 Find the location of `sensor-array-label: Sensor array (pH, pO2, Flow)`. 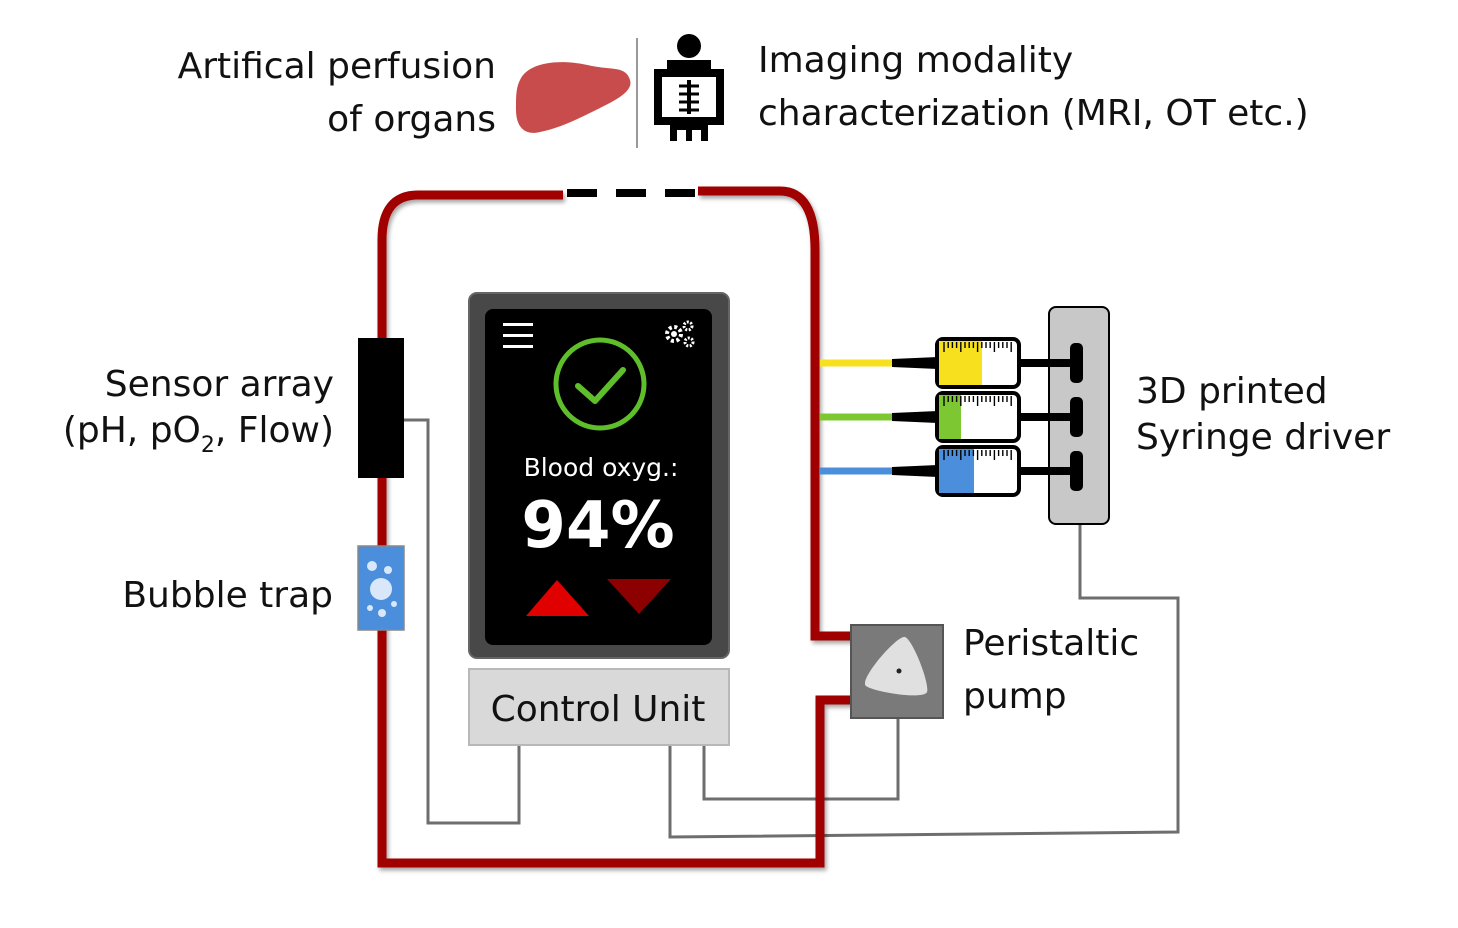

sensor-array-label: Sensor array (pH, pO2, Flow) is located at coordinates (198, 411).